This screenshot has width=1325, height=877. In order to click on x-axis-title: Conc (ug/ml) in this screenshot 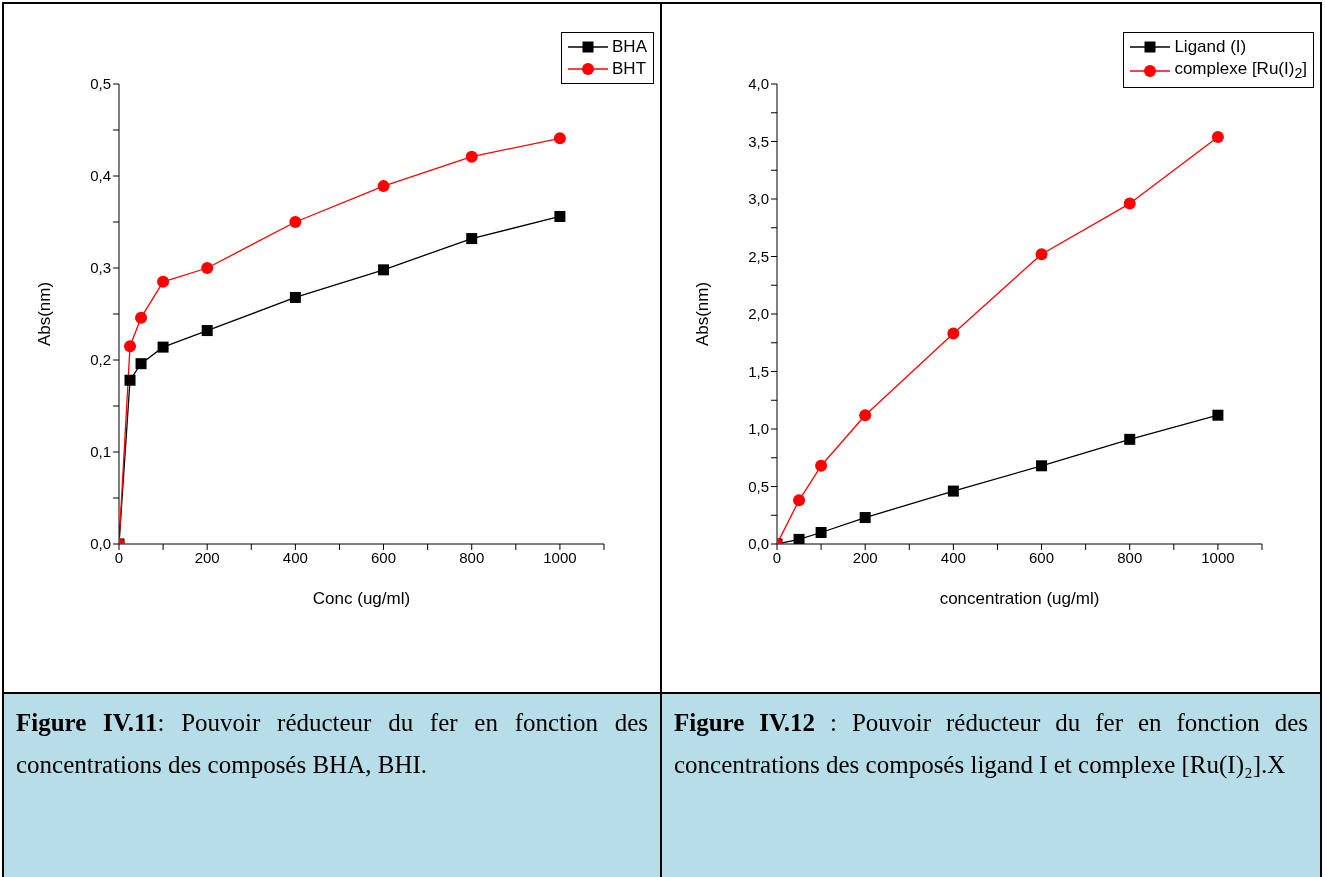, I will do `click(361, 598)`.